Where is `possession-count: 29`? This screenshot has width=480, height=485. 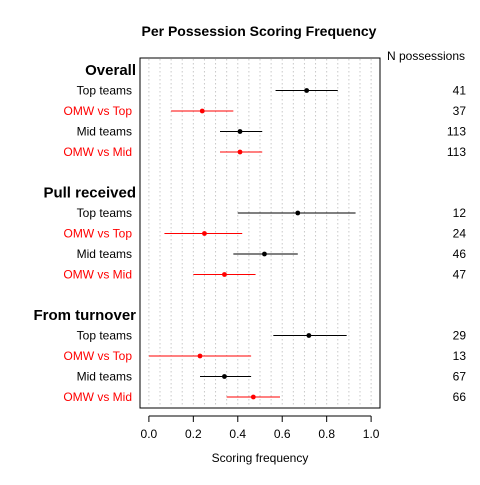 possession-count: 29 is located at coordinates (460, 336).